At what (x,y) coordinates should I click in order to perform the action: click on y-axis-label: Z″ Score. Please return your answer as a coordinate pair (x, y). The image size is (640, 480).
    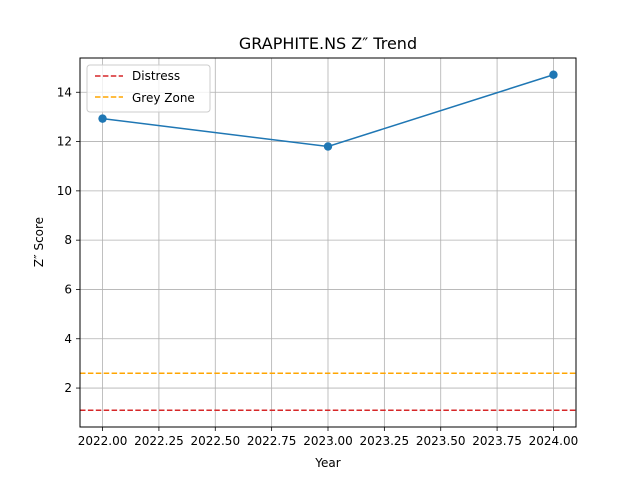
    Looking at the image, I should click on (39, 242).